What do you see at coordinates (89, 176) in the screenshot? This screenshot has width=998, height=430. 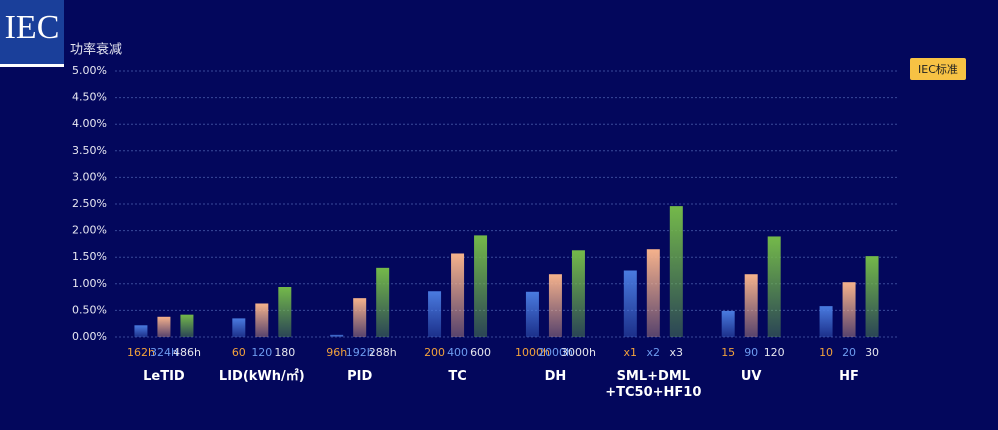 I see `y-tick-label: 3.00%` at bounding box center [89, 176].